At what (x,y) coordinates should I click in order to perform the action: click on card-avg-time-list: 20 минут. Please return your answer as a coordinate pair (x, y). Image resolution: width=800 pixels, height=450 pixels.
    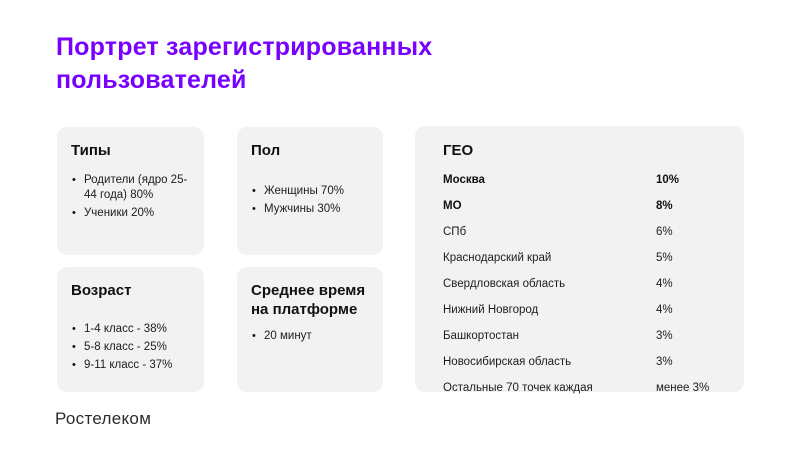
    Looking at the image, I should click on (310, 336).